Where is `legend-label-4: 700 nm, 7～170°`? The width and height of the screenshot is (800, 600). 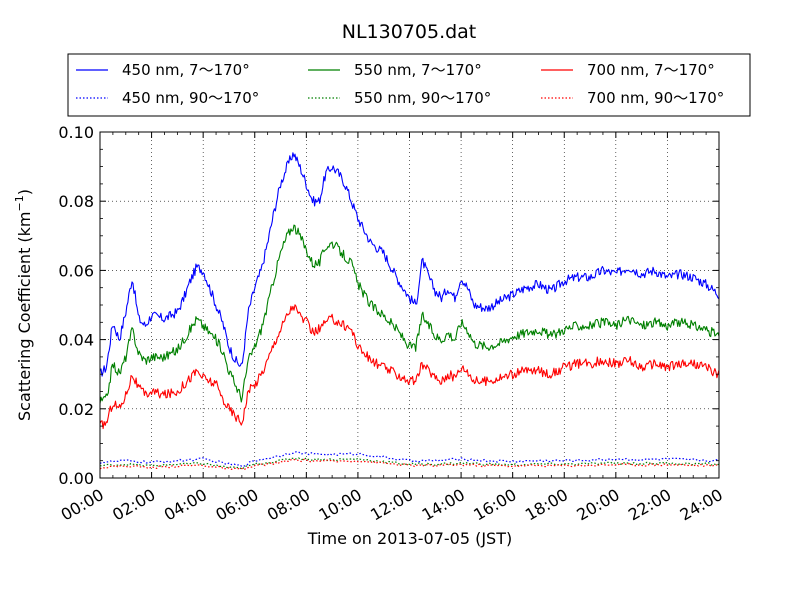 legend-label-4: 700 nm, 7～170° is located at coordinates (651, 70).